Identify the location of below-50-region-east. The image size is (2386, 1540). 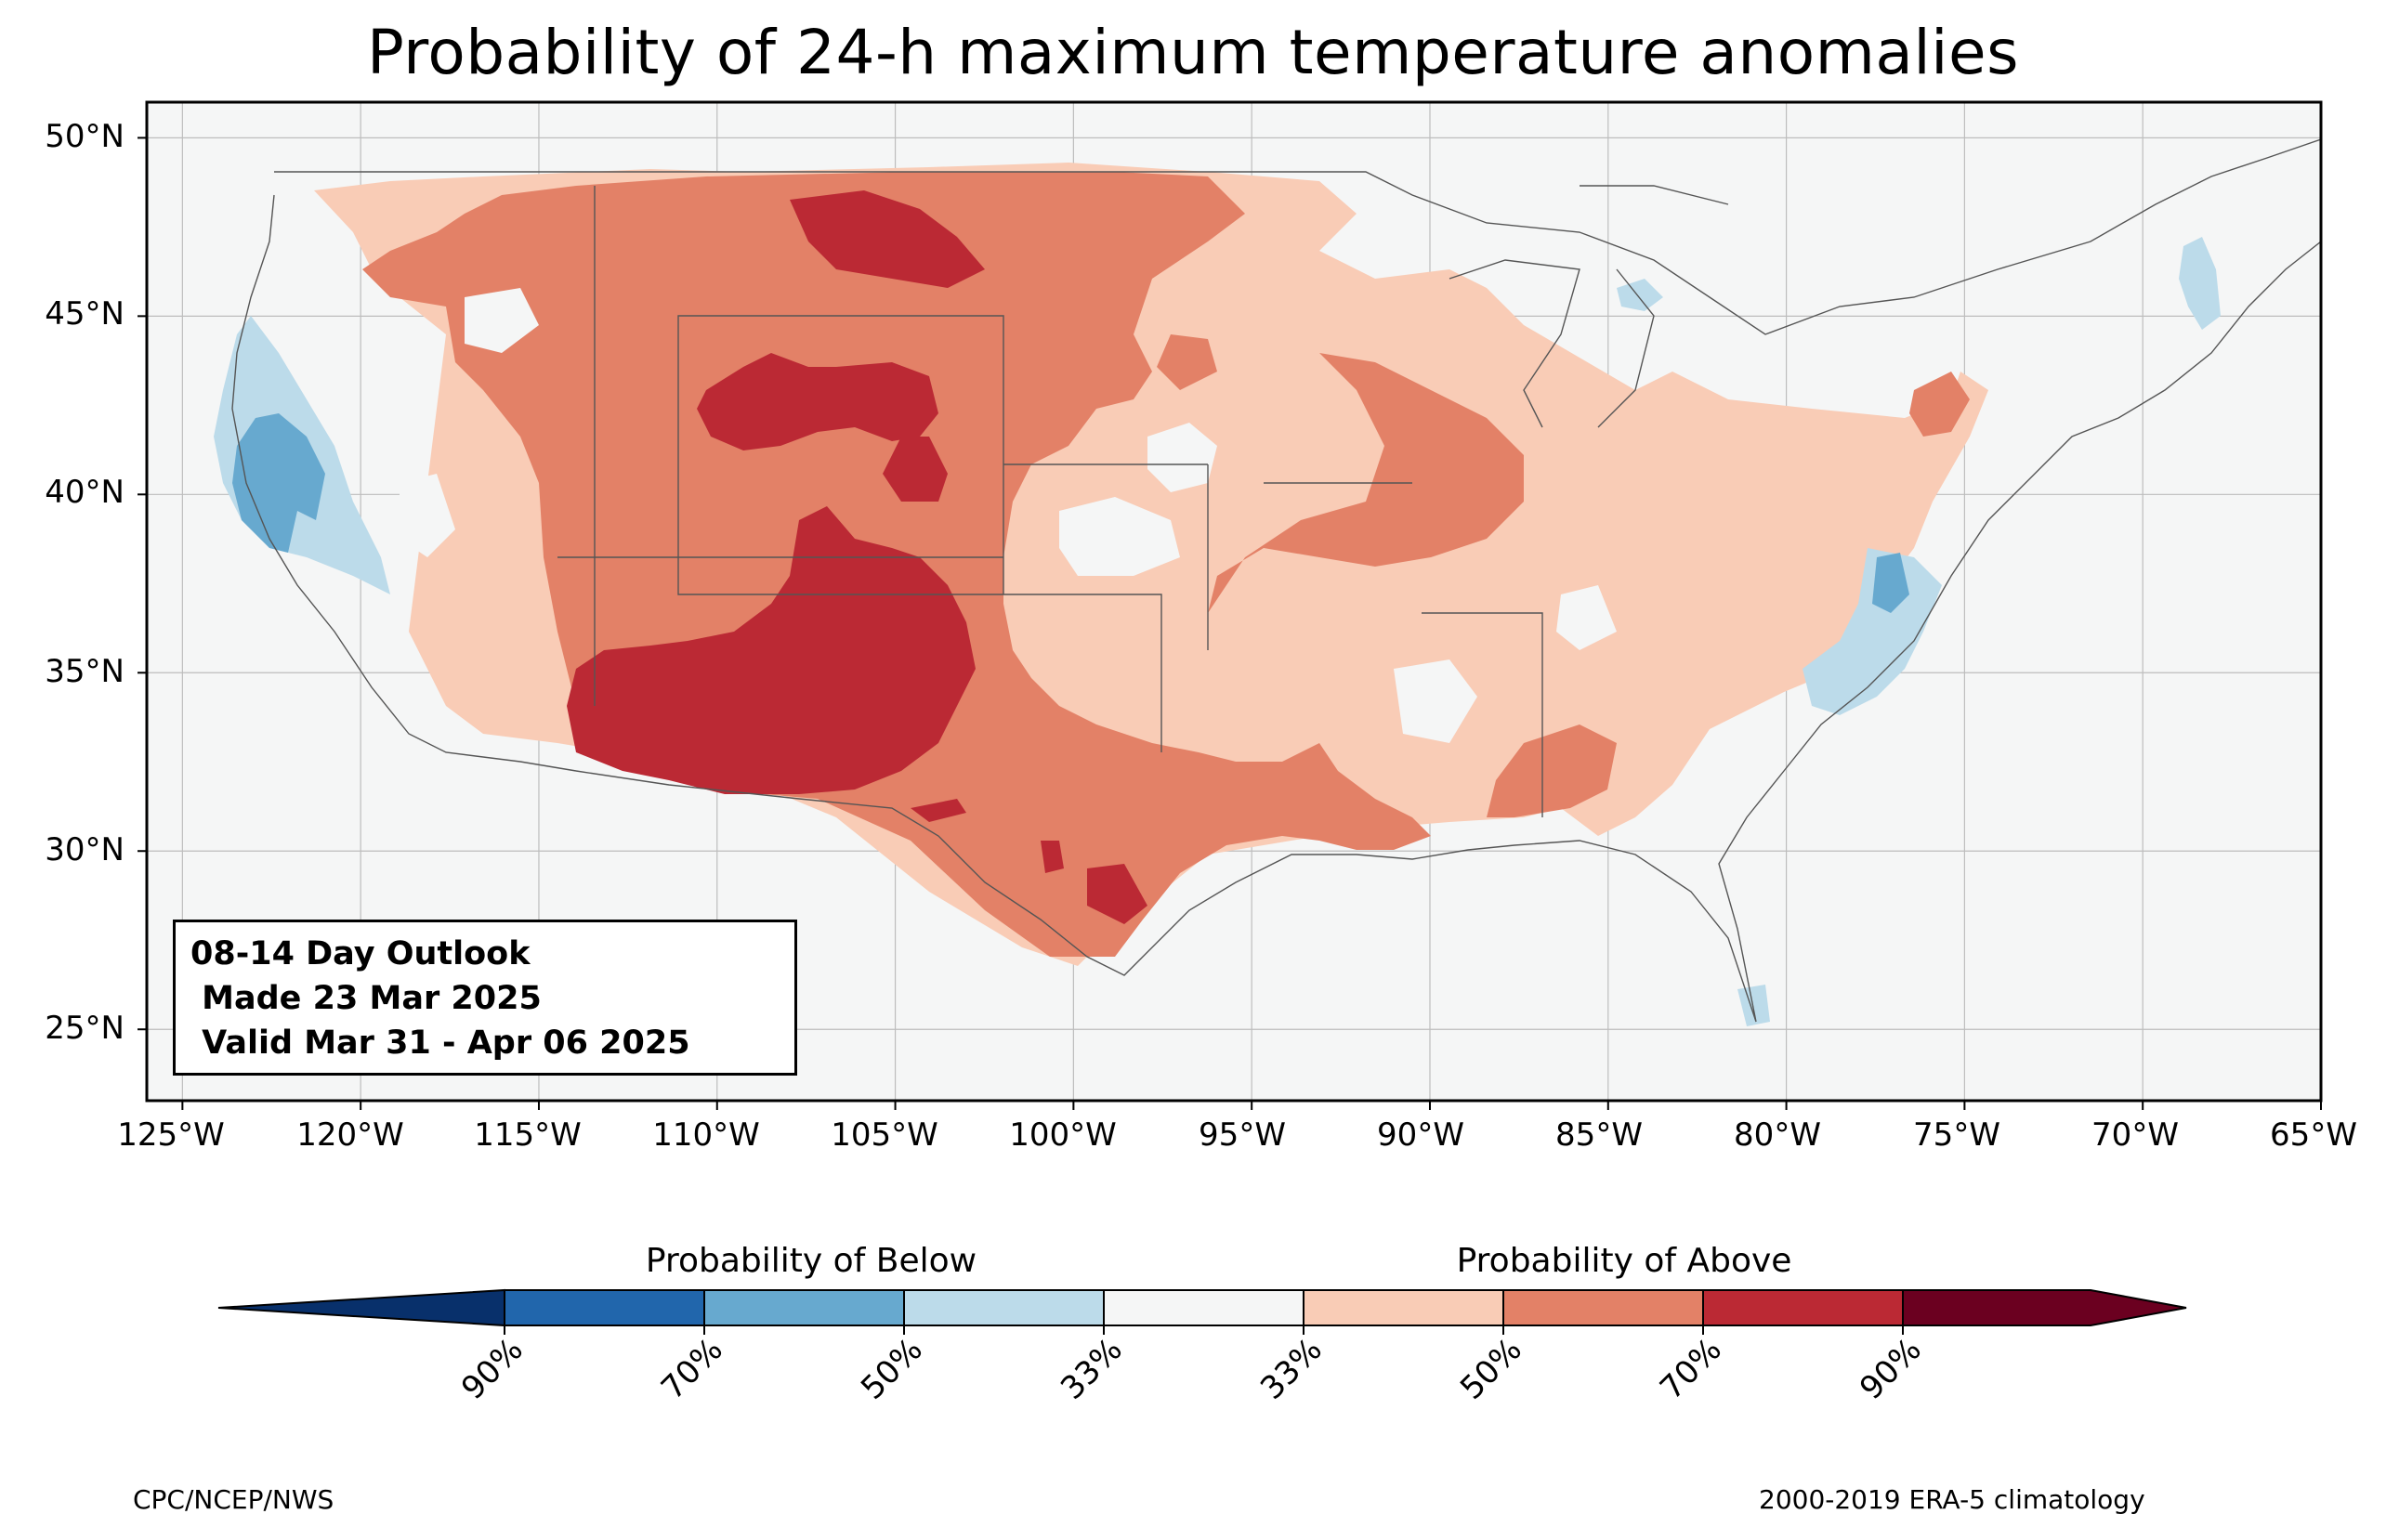
(1890, 583).